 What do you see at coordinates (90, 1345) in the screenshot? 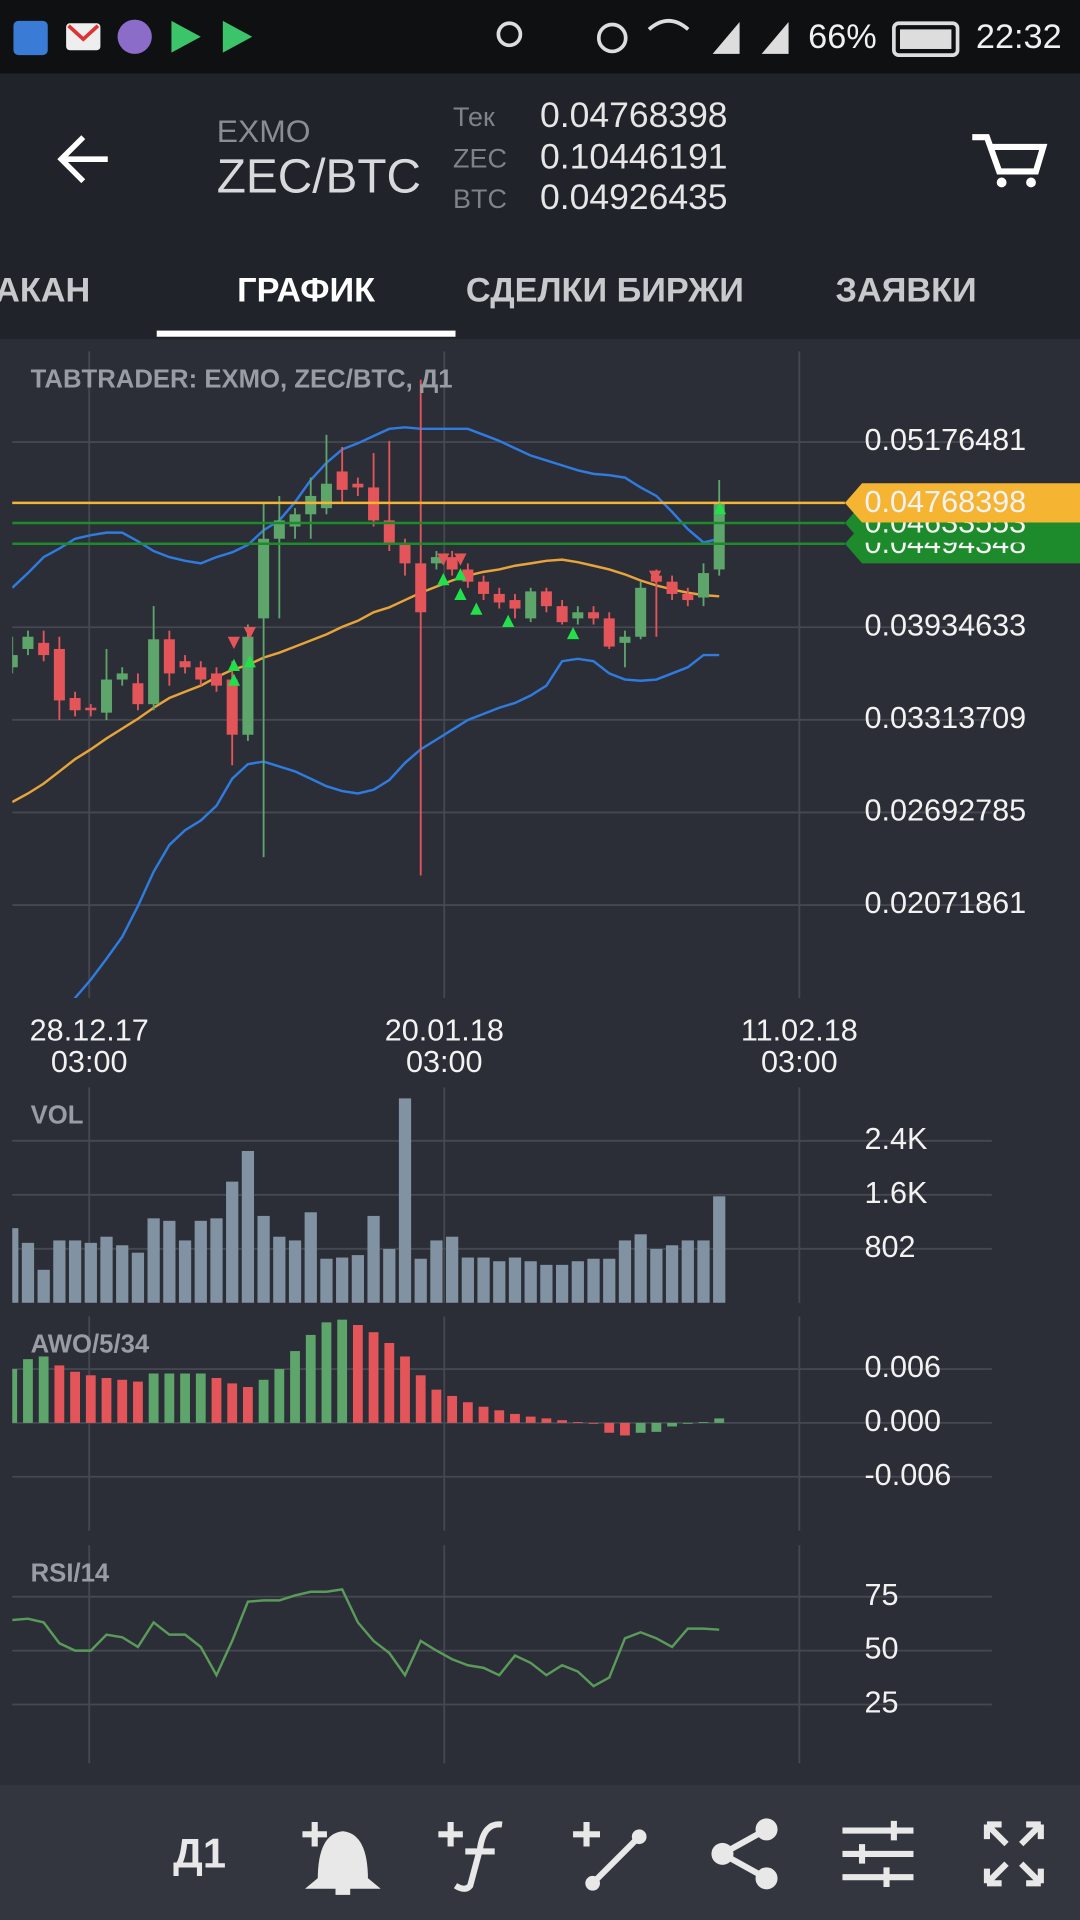
I see `panel-title: AWO/5/34` at bounding box center [90, 1345].